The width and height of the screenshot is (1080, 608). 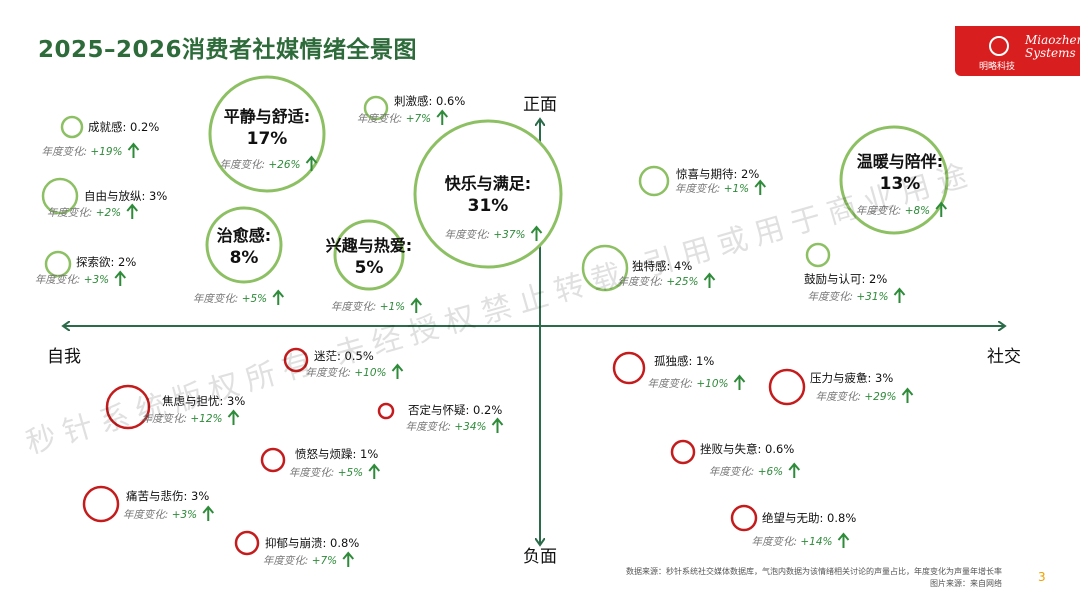 What do you see at coordinates (84, 213) in the screenshot?
I see `bubble-change-label: 年度变化: +2%` at bounding box center [84, 213].